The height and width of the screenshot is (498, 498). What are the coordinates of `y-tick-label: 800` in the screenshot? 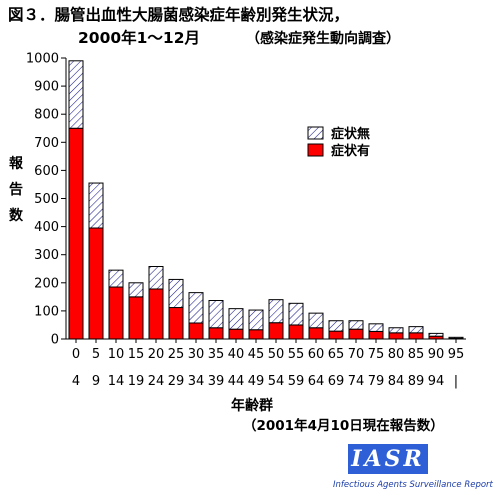 It's located at (46, 115).